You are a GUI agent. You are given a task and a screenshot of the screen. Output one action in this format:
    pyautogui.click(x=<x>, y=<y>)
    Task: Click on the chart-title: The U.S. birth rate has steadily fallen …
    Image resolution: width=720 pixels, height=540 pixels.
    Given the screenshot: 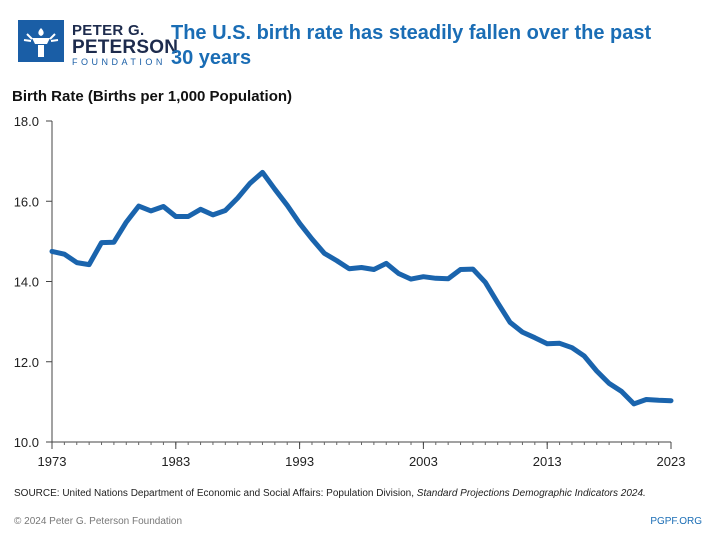 What is the action you would take?
    pyautogui.click(x=411, y=45)
    